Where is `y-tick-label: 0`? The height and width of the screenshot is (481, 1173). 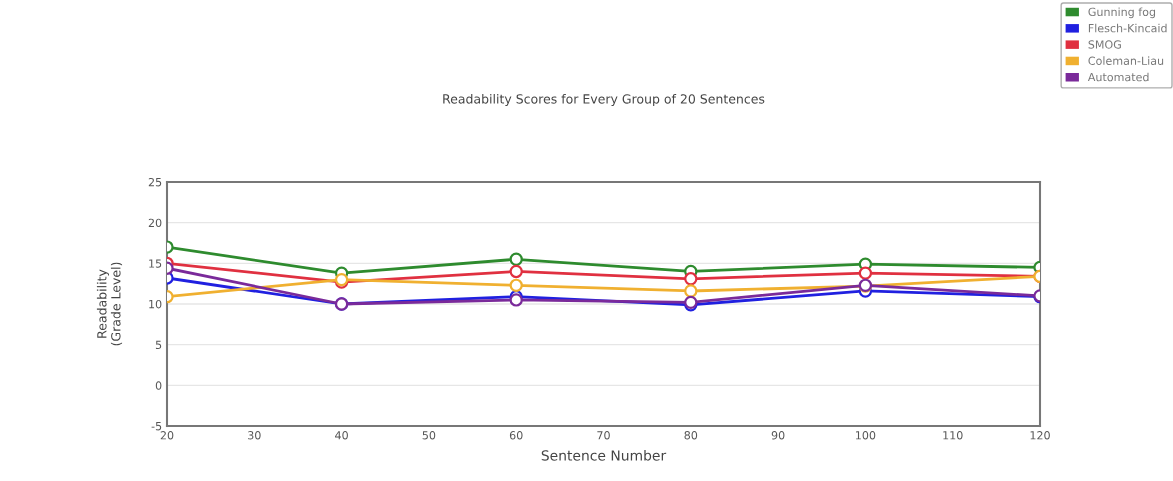 y-tick-label: 0 is located at coordinates (158, 385).